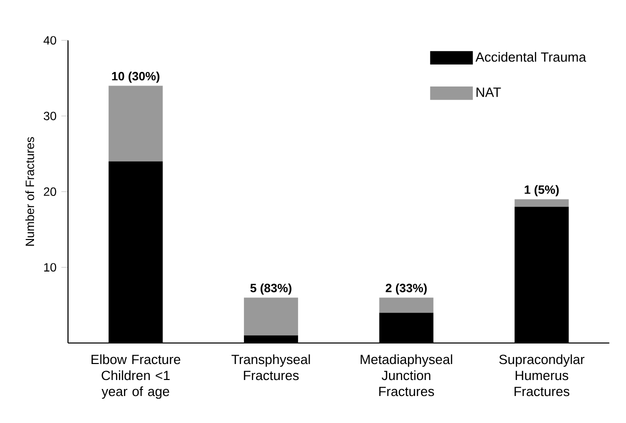 This screenshot has height=423, width=626. Describe the element at coordinates (406, 375) in the screenshot. I see `x-tick-label: Metadiaphyseal Junction Fractures` at that location.